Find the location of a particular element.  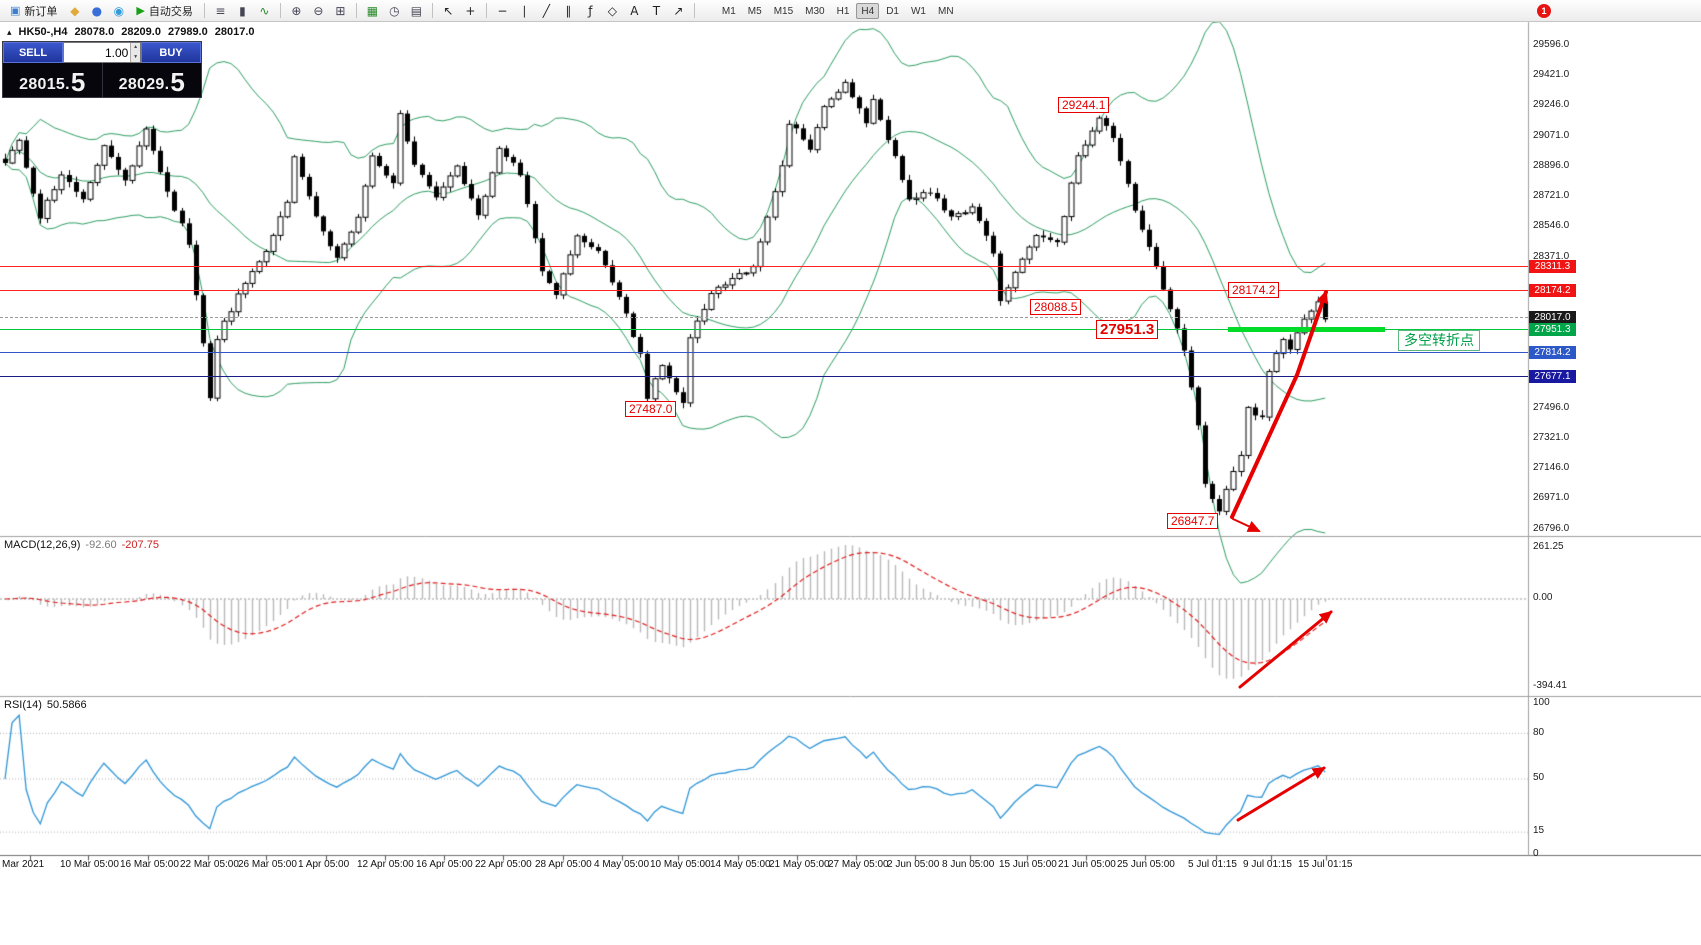

timeframe-w1: W1 is located at coordinates (918, 11).